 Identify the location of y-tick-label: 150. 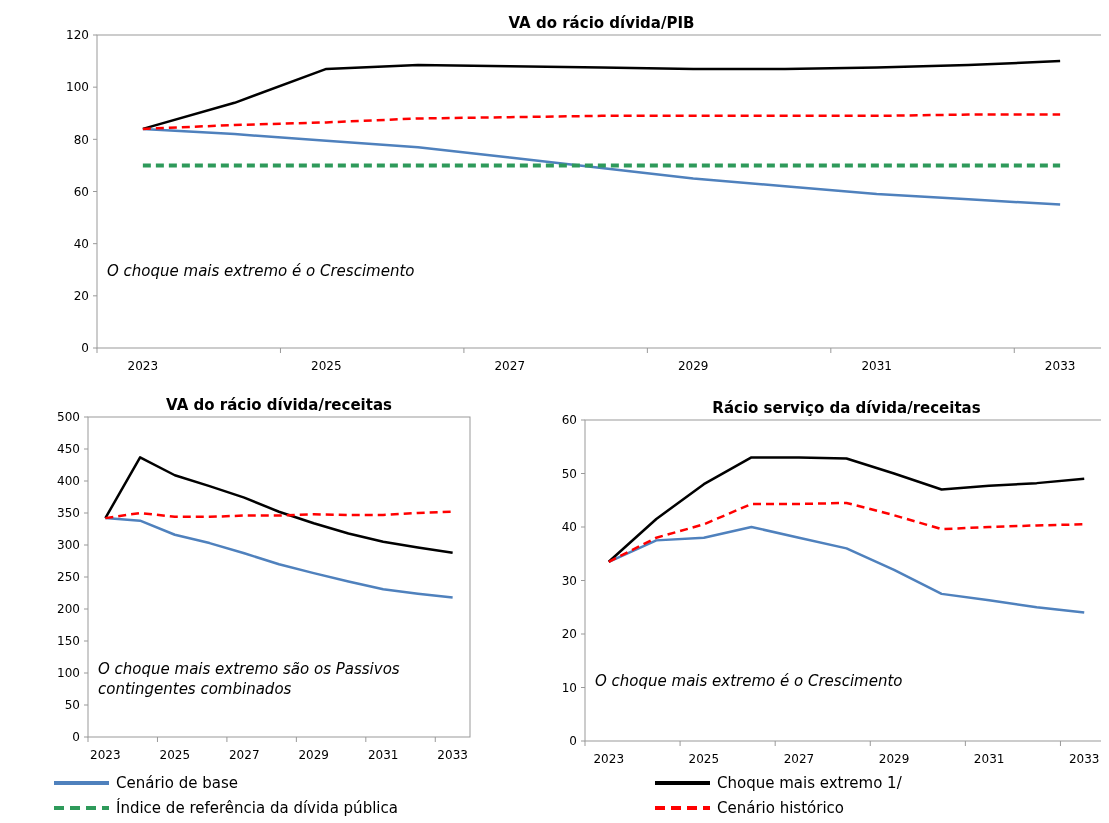
(68, 641).